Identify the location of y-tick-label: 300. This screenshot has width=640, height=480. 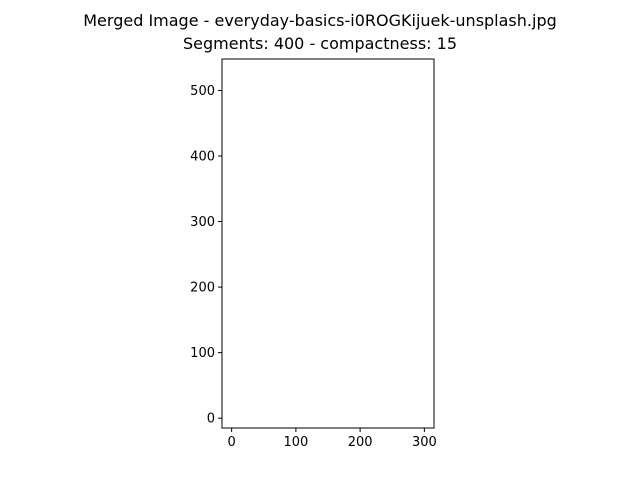
(202, 222).